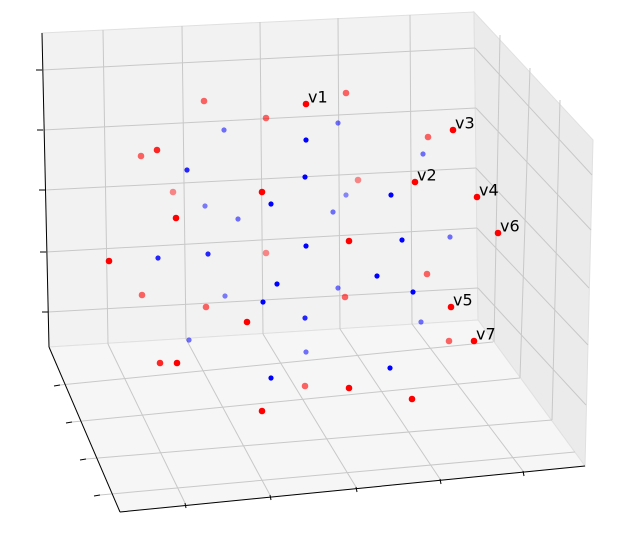 Image resolution: width=632 pixels, height=534 pixels. What do you see at coordinates (486, 334) in the screenshot?
I see `annotation: v7` at bounding box center [486, 334].